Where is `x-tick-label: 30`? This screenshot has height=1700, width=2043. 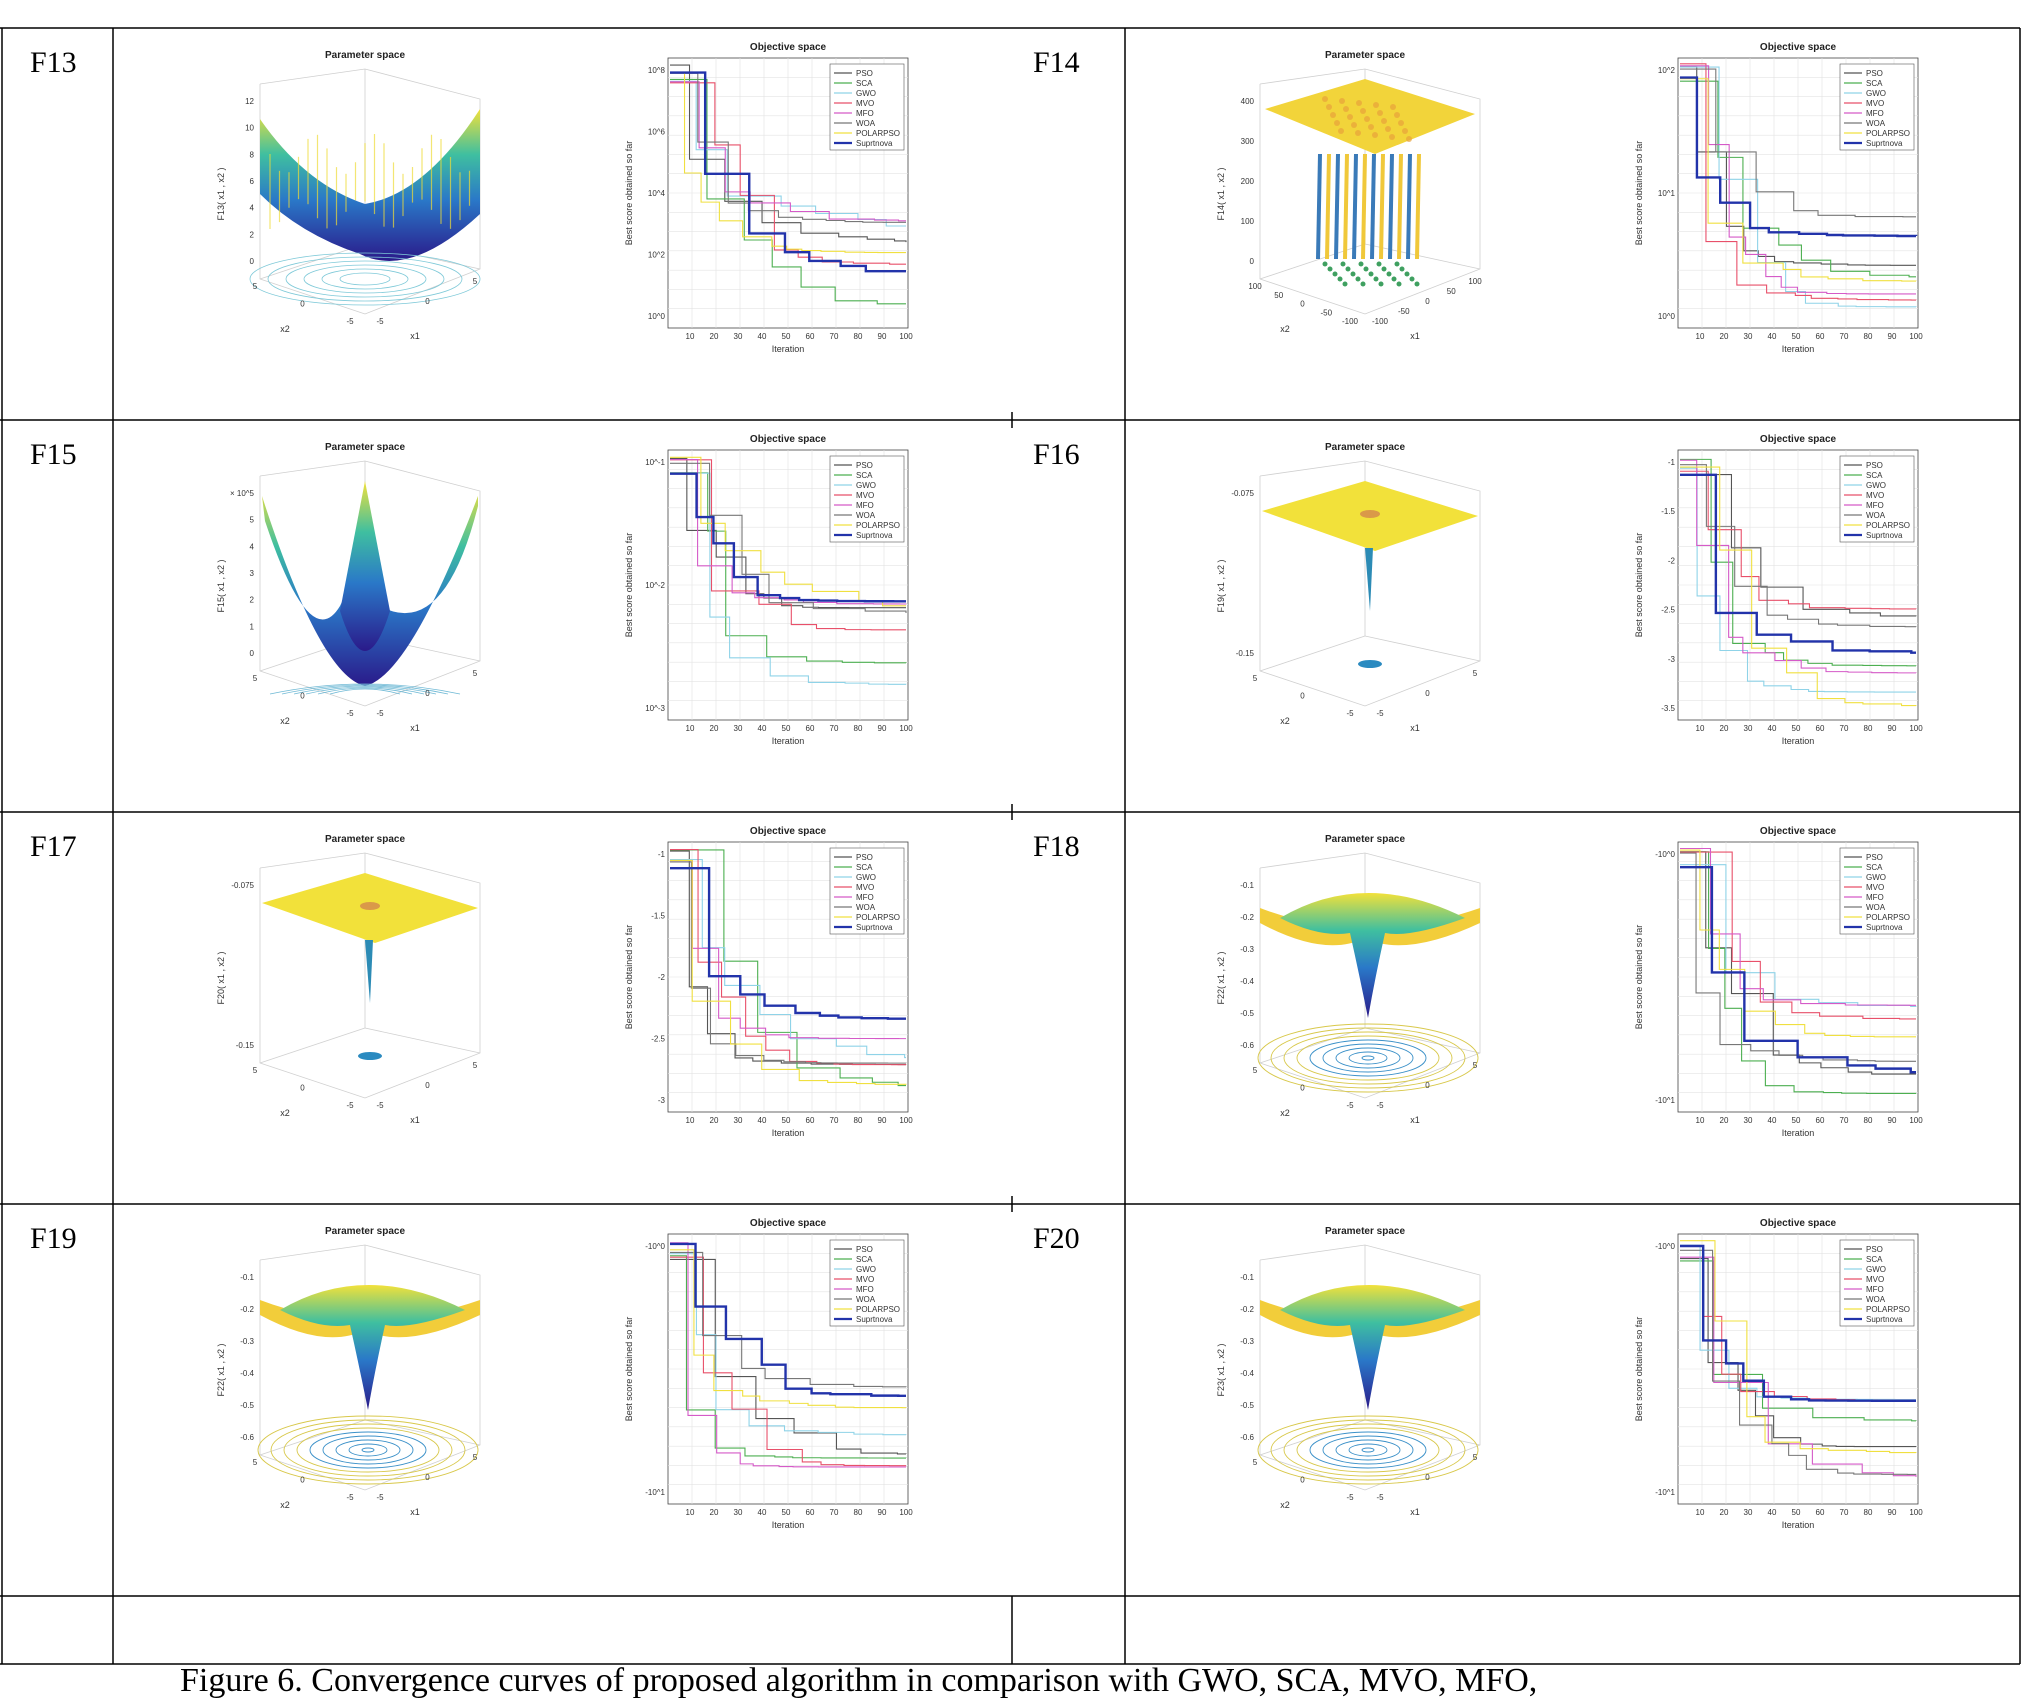
x-tick-label: 30 is located at coordinates (738, 1512).